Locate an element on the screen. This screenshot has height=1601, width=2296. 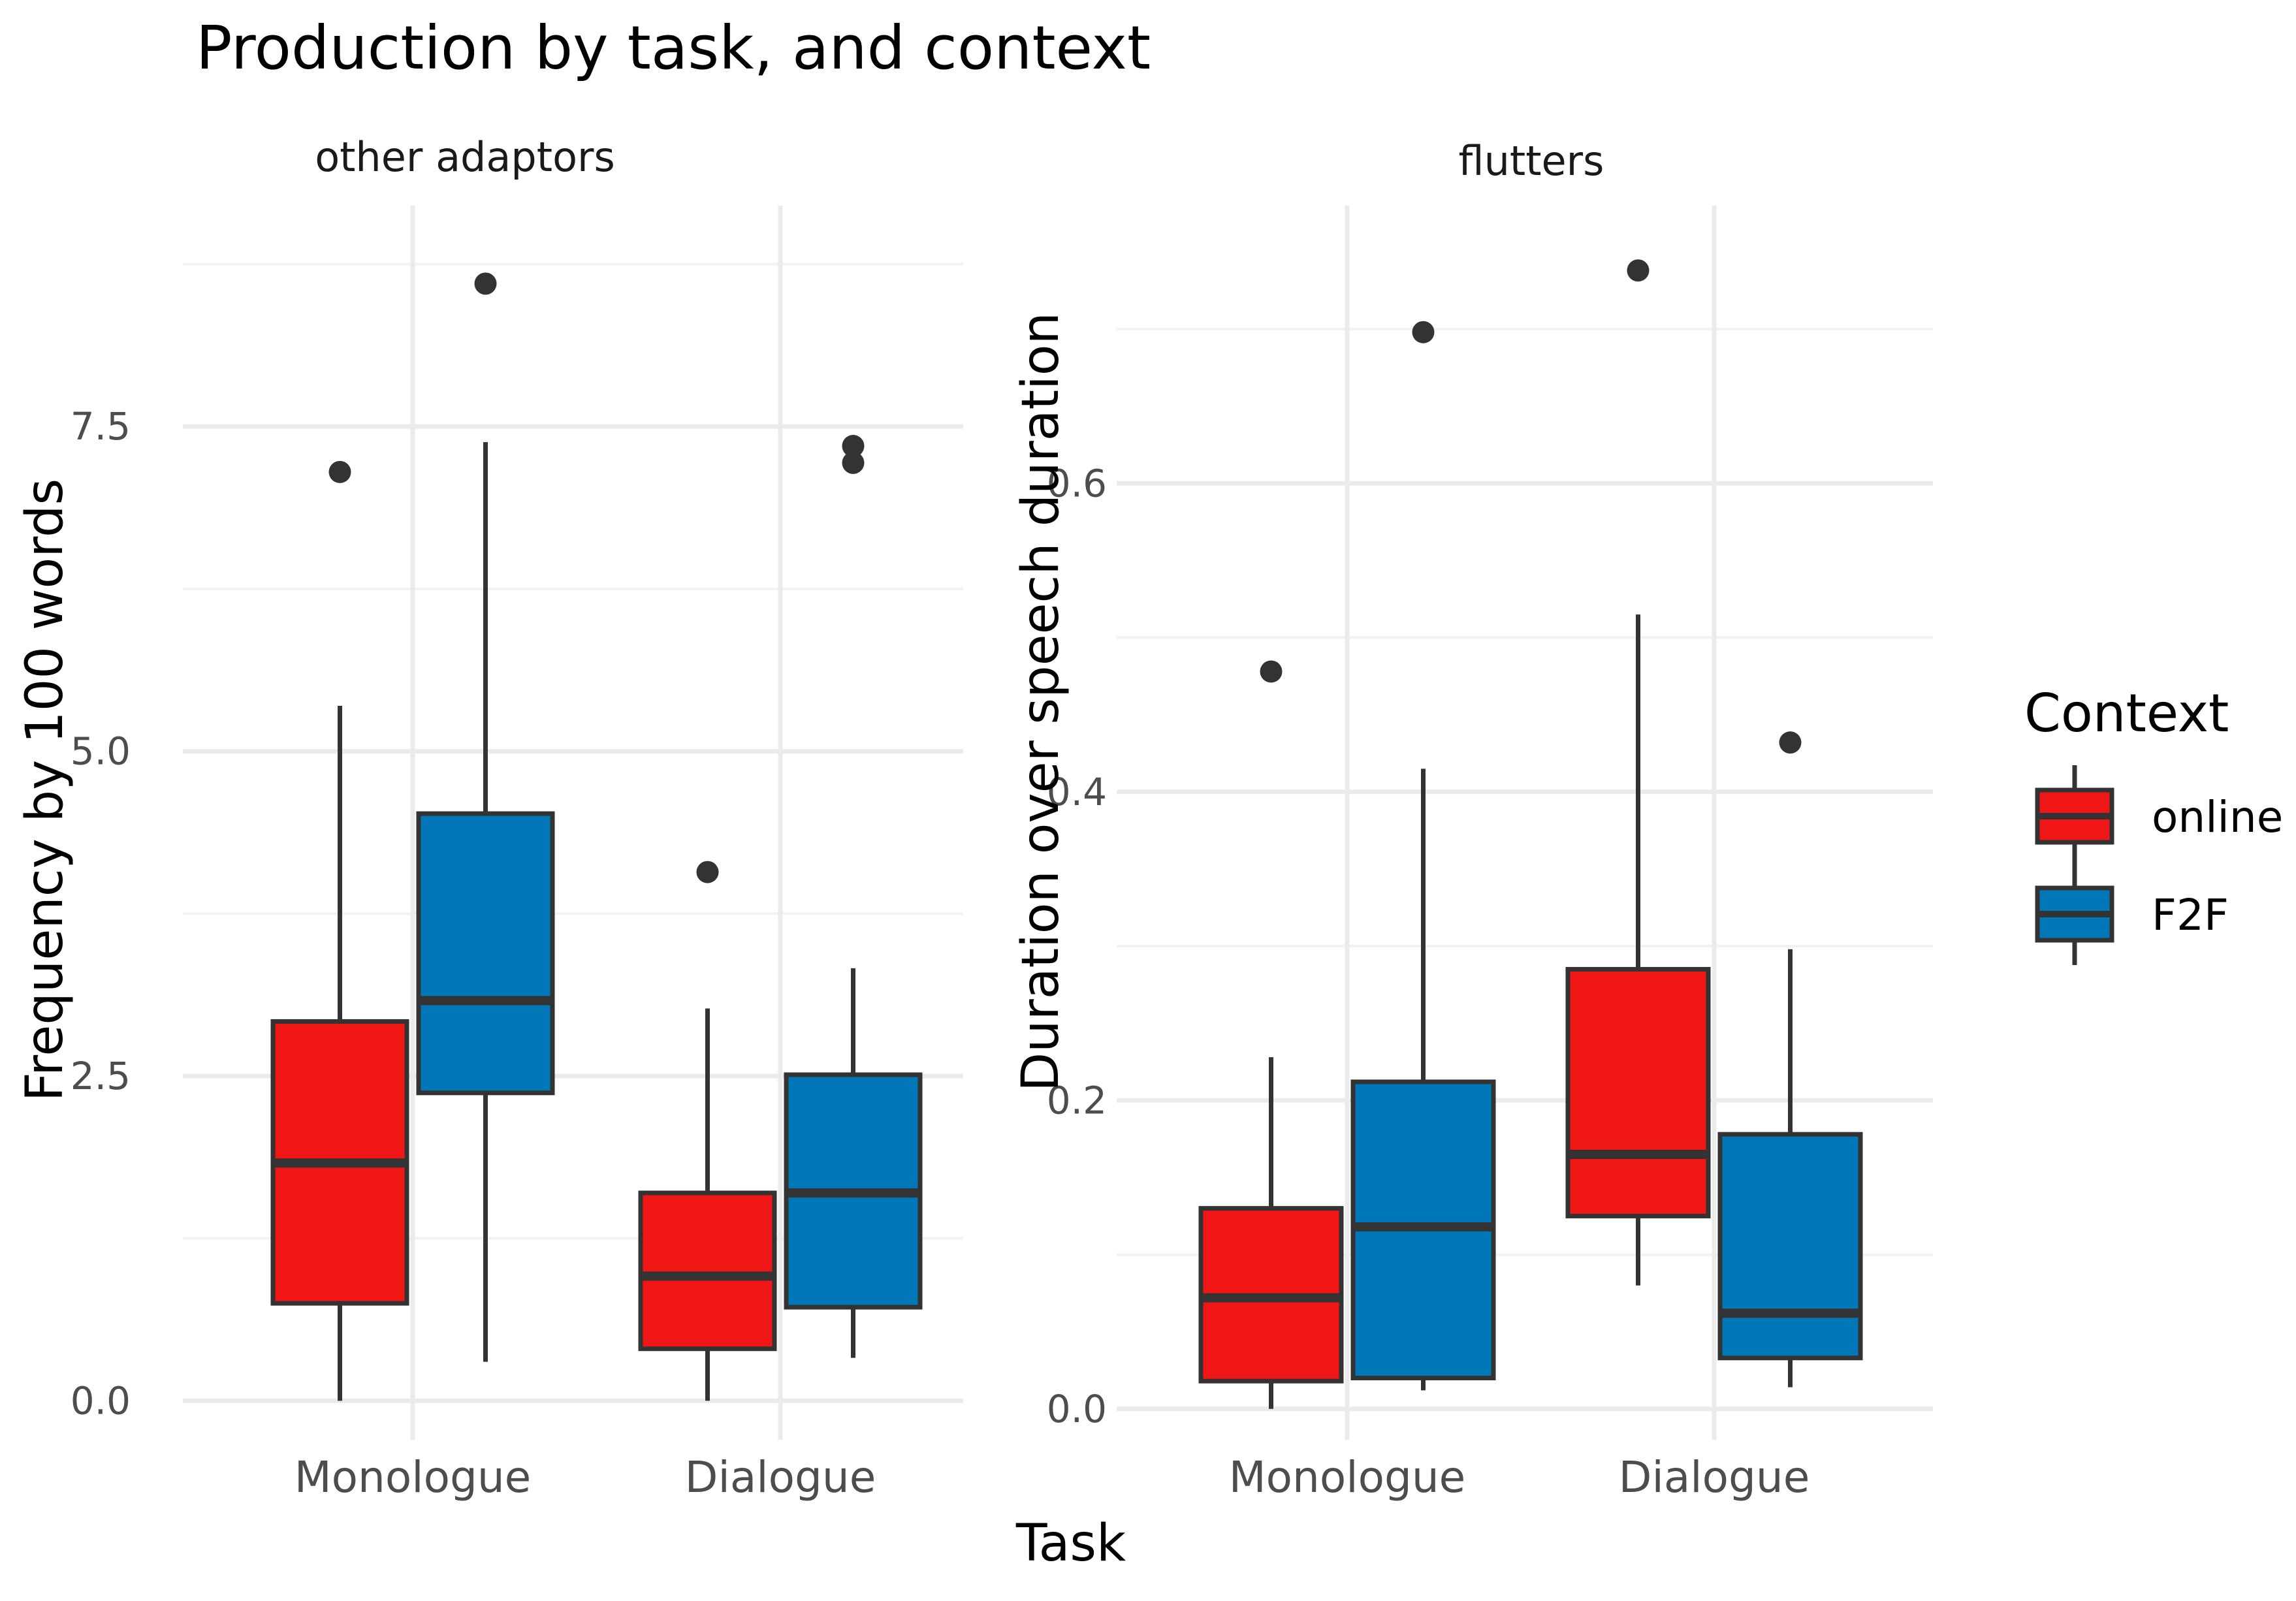
y-axis-title: Duration over speech duration is located at coordinates (1041, 702).